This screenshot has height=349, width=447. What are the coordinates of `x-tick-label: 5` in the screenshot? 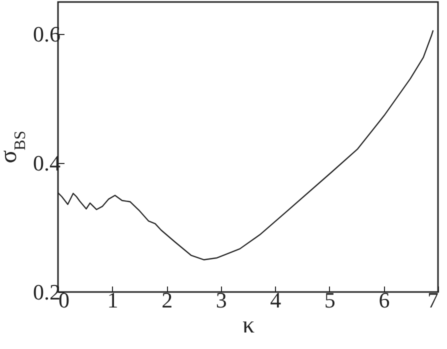 It's located at (330, 300).